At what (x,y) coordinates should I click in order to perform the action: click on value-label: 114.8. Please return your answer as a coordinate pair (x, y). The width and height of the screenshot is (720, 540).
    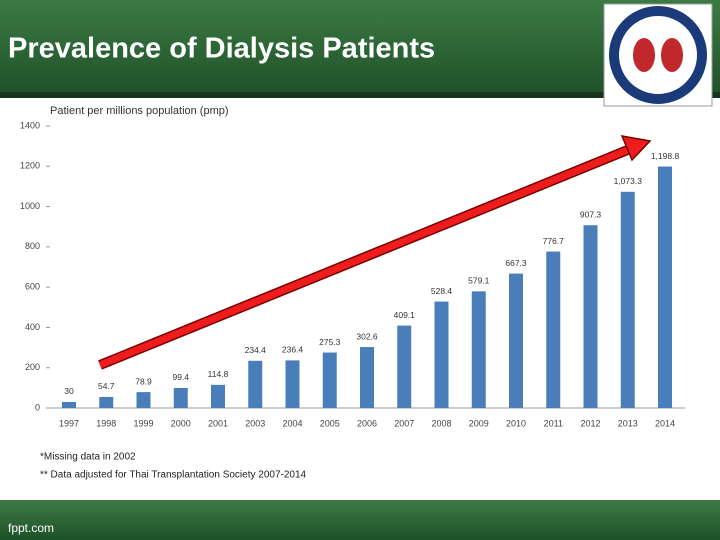
    Looking at the image, I should click on (218, 374).